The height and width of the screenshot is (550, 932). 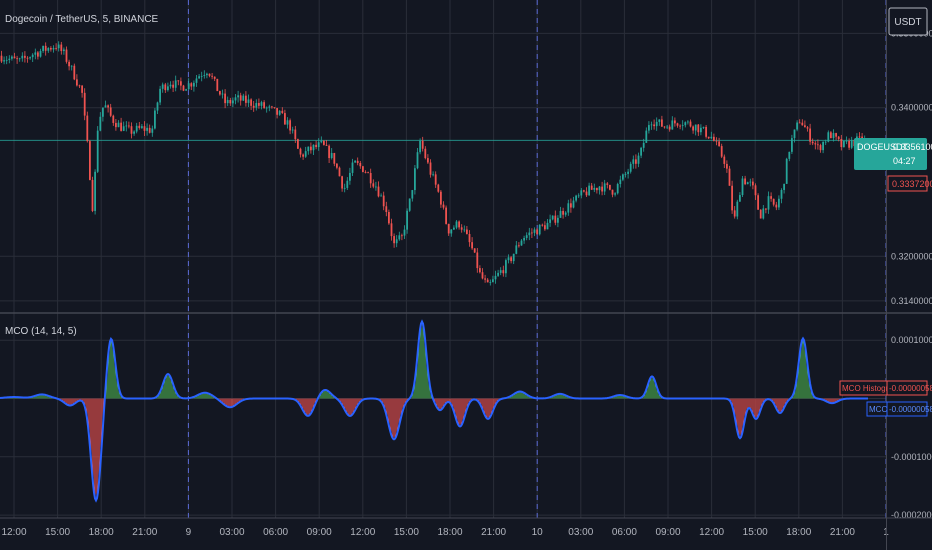 I want to click on indicator-title: MCO (14, 14, 5), so click(x=41, y=331).